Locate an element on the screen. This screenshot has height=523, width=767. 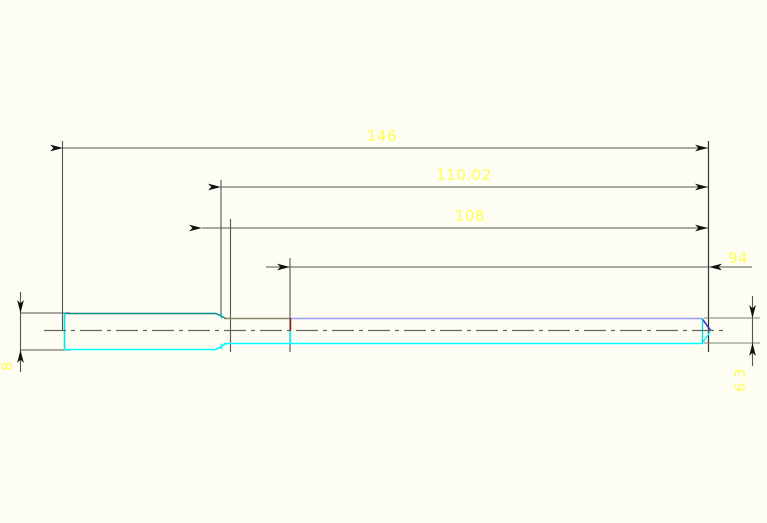
dimension-label-108: 108 is located at coordinates (470, 216).